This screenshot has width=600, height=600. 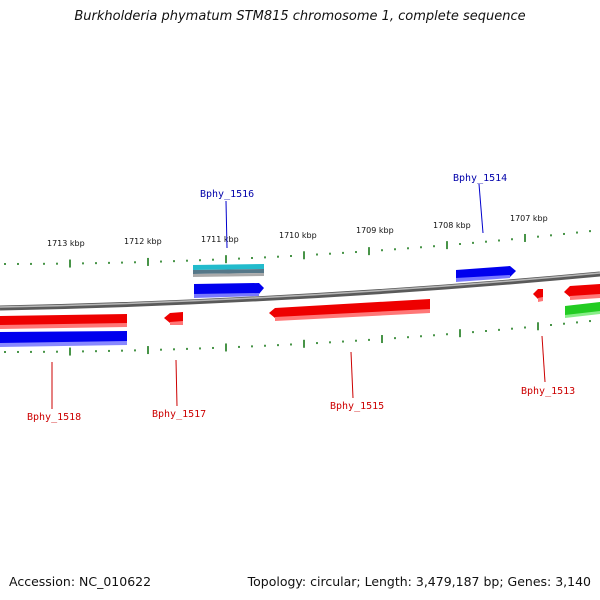 What do you see at coordinates (63, 339) in the screenshot?
I see `gene-bphy-1518-forward` at bounding box center [63, 339].